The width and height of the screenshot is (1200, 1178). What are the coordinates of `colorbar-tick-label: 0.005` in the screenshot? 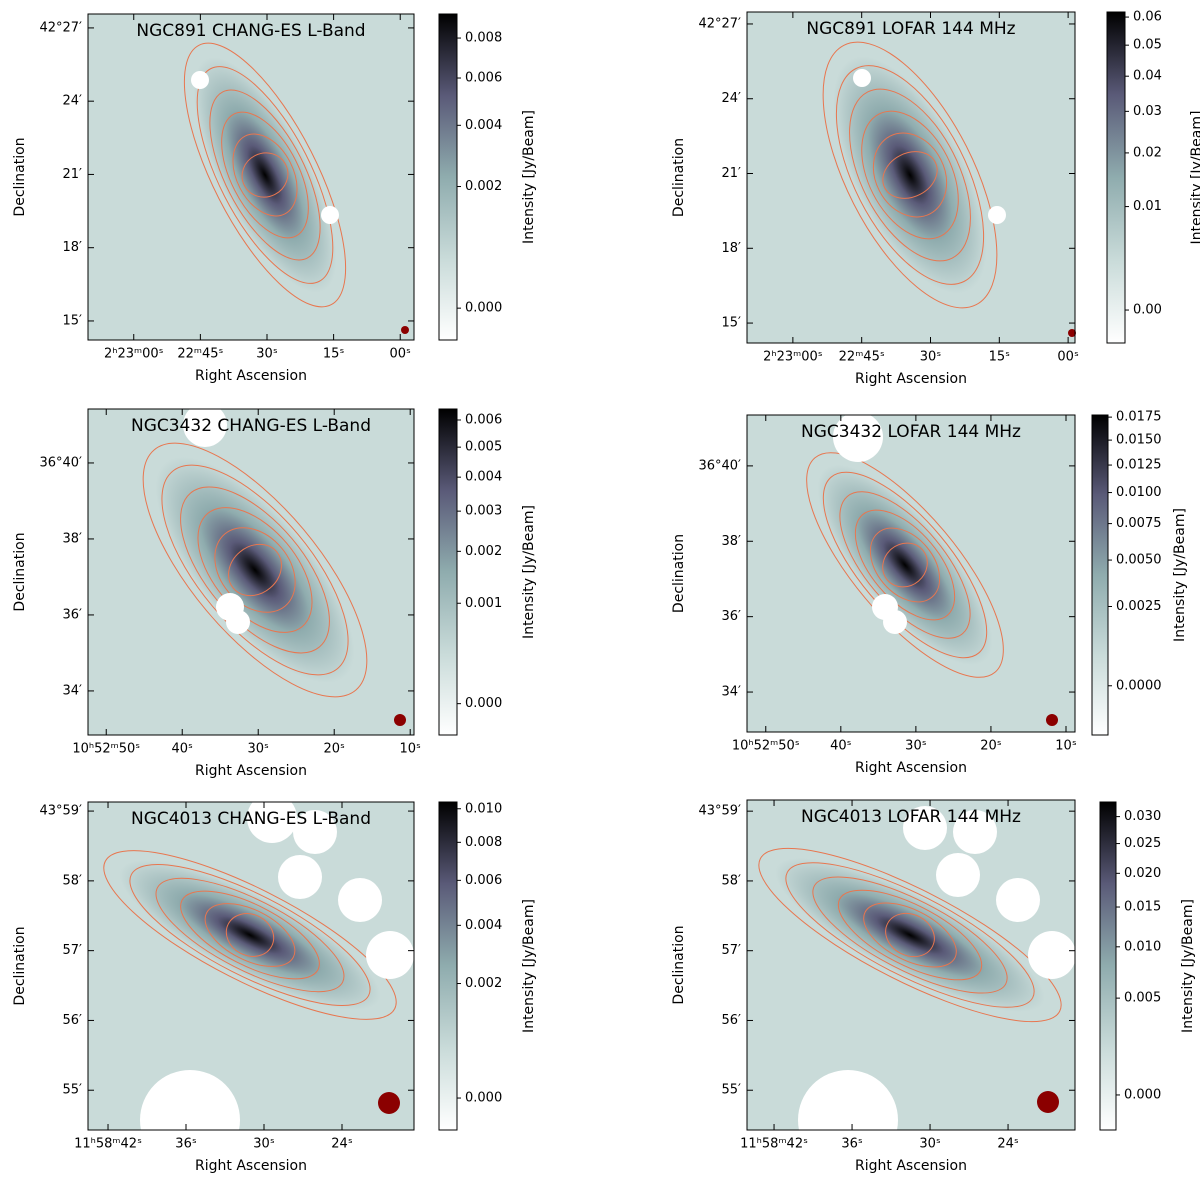 It's located at (483, 447).